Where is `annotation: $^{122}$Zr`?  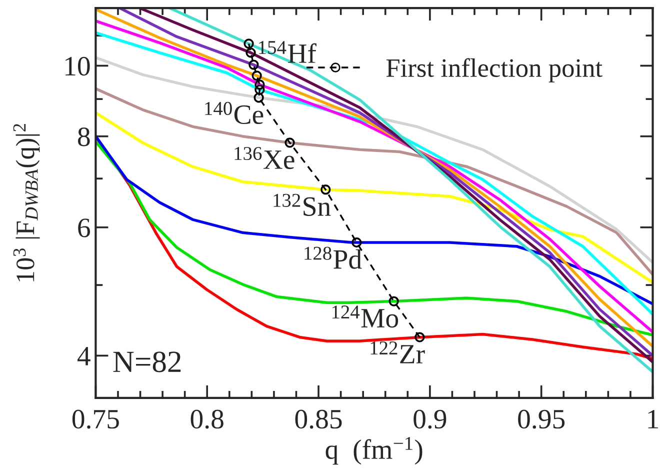
annotation: $^{122}$Zr is located at coordinates (397, 352).